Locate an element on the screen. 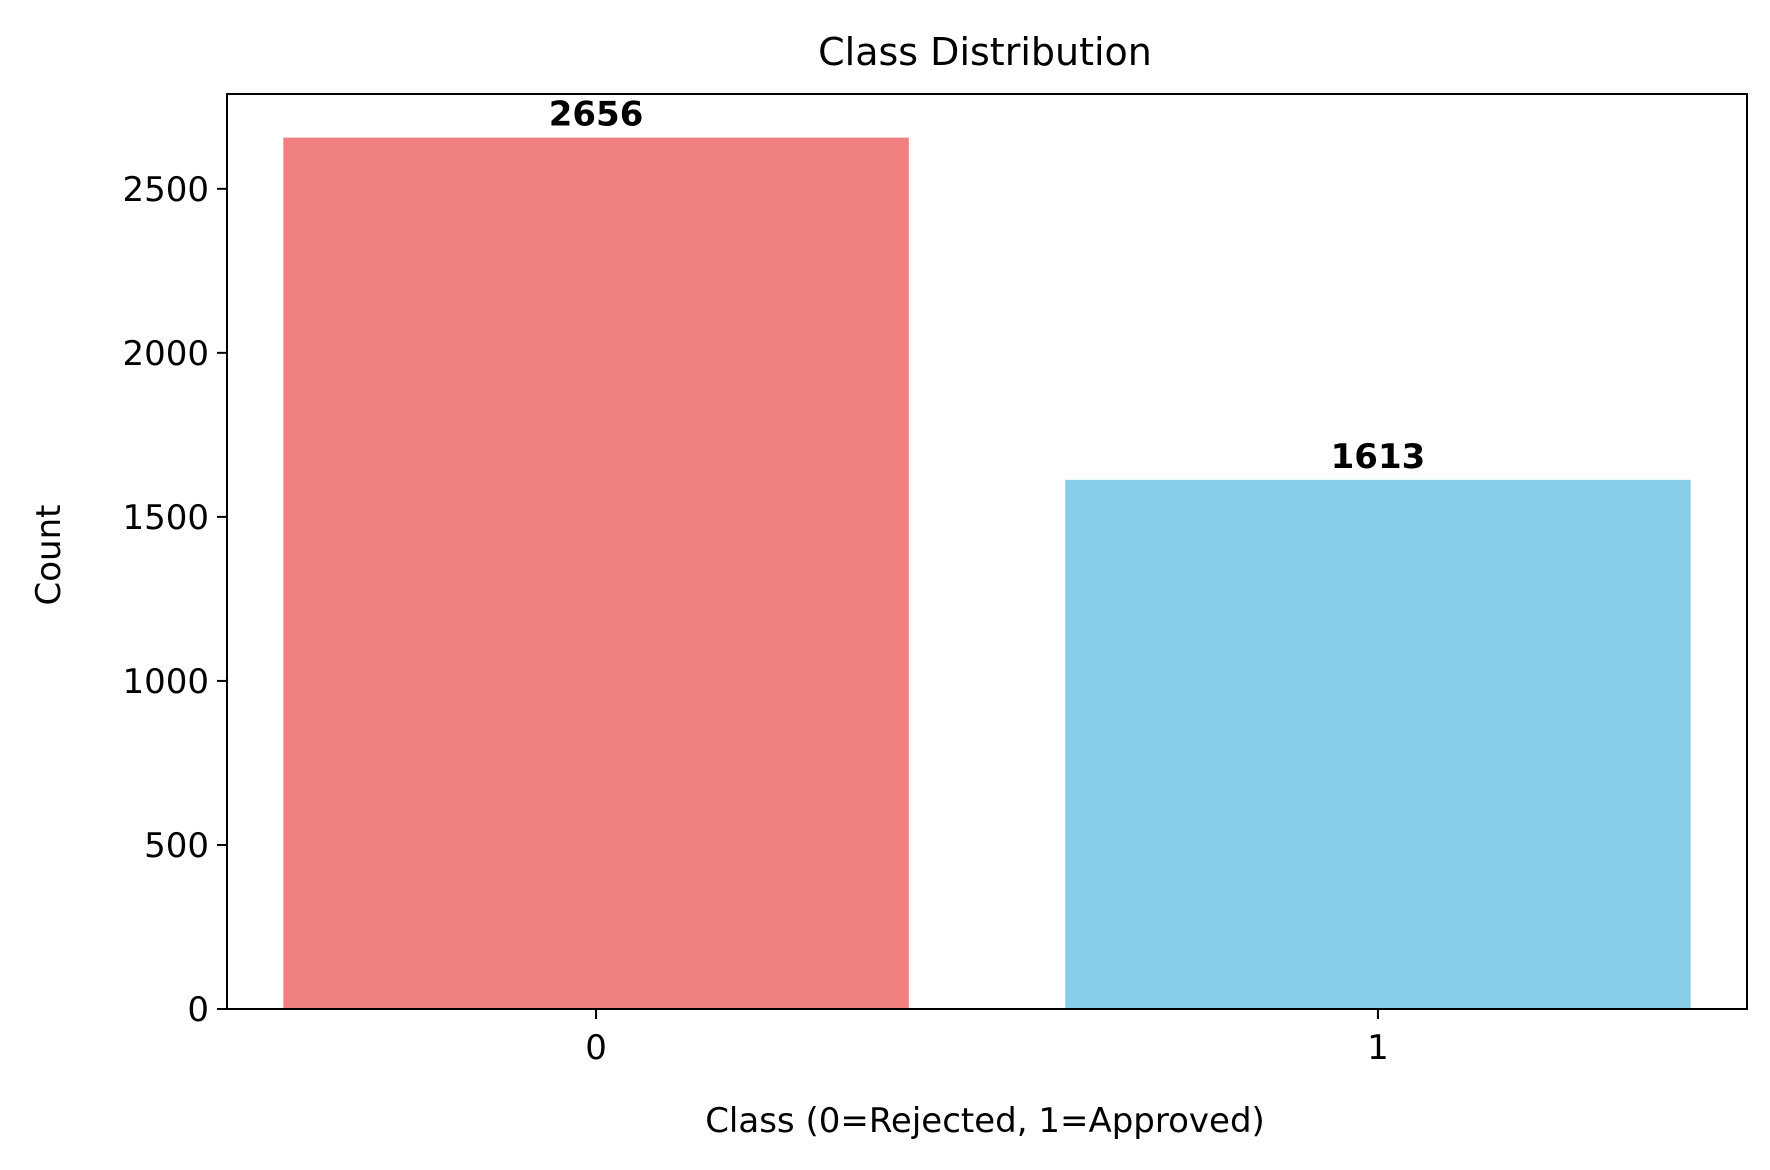 The height and width of the screenshot is (1170, 1770). x-axis-label: Class (0=Rejected, 1=Approved) is located at coordinates (985, 1121).